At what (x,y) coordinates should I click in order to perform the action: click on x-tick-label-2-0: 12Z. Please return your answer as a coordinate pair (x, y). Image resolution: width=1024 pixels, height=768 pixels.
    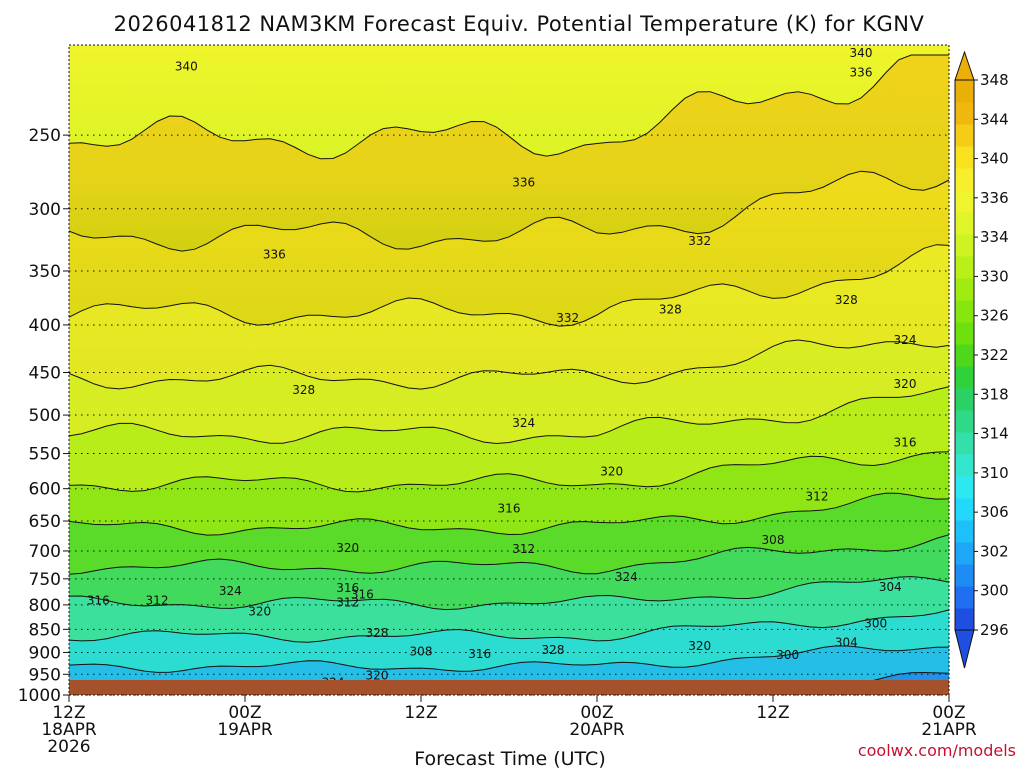
    Looking at the image, I should click on (420, 713).